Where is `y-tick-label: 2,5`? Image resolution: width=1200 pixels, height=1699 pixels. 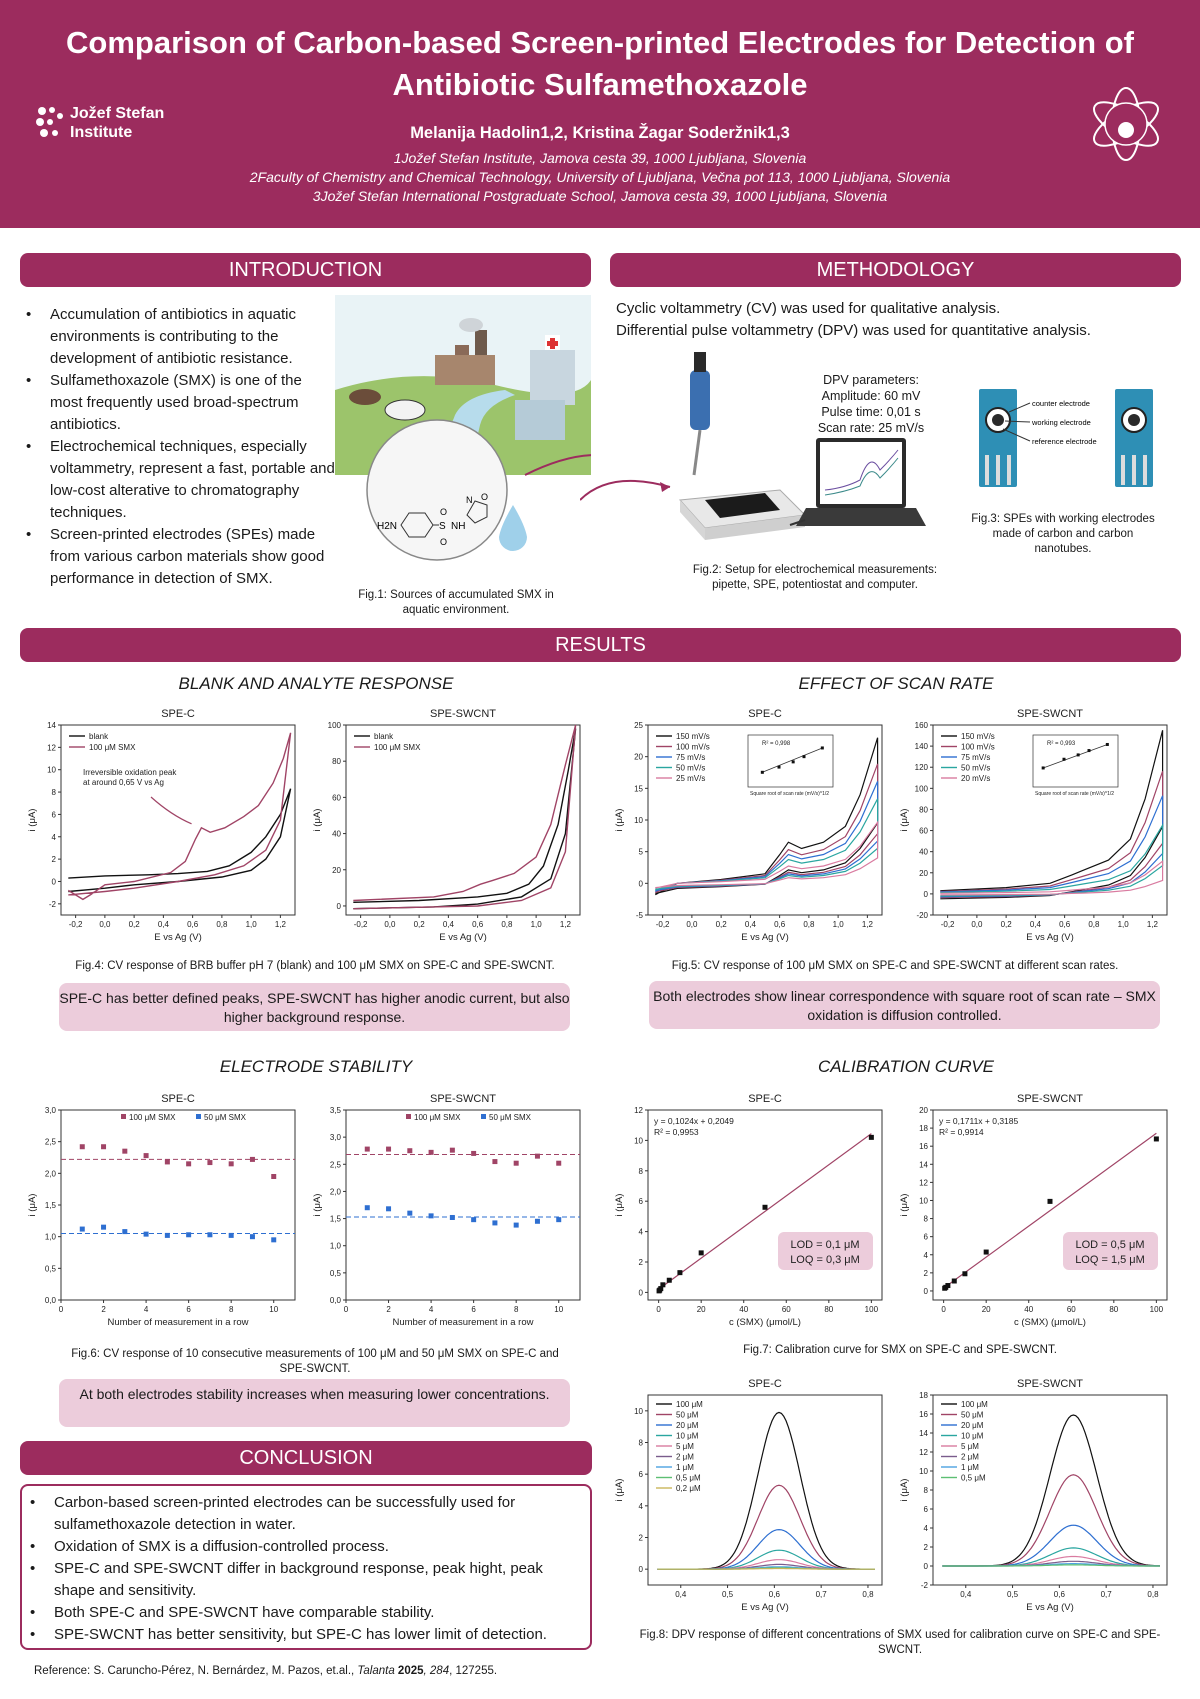 y-tick-label: 2,5 is located at coordinates (336, 1164).